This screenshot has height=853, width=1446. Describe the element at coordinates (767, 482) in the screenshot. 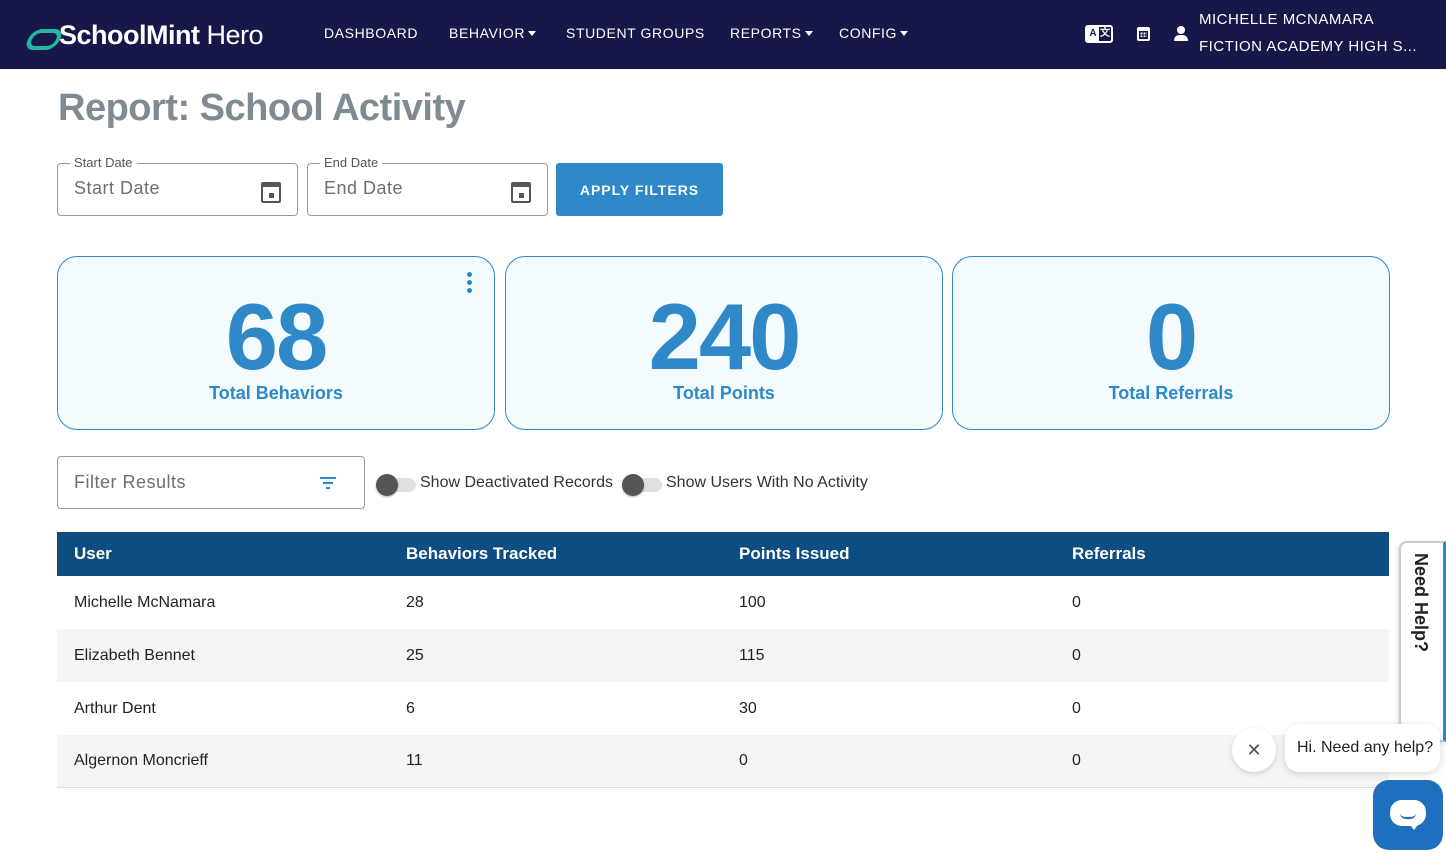

I see `toggle-no-activity-label: Show Users With No Activity` at that location.